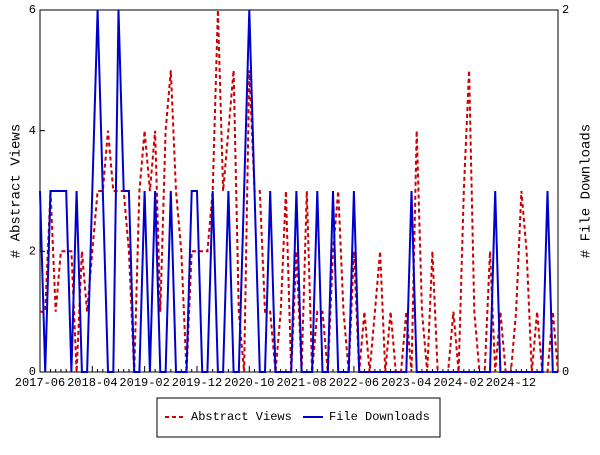  Describe the element at coordinates (197, 383) in the screenshot. I see `x-tick-label: 2019-12` at that location.